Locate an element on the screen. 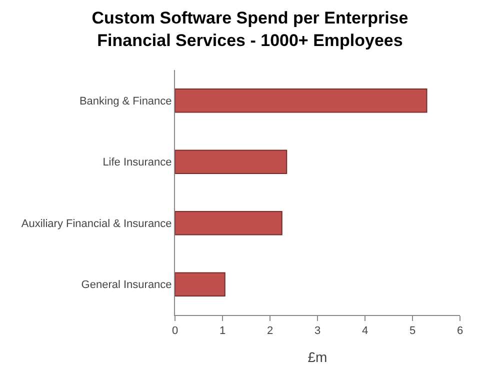  x-axis-title: £m is located at coordinates (318, 357).